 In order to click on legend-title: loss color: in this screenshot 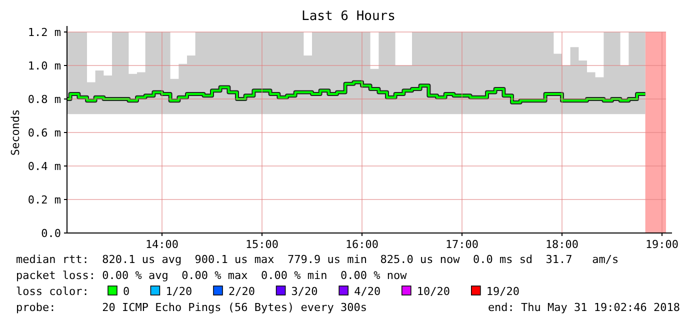, I will do `click(52, 291)`.